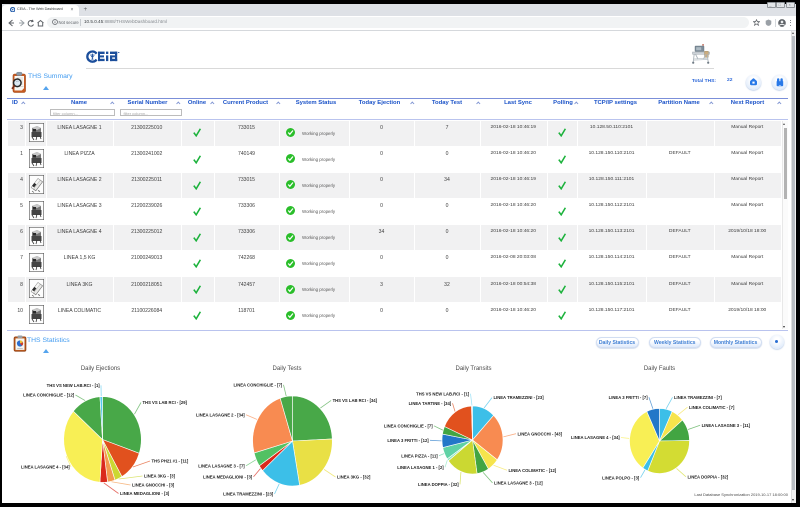 This screenshot has height=507, width=800. Describe the element at coordinates (287, 369) in the screenshot. I see `svg-text: Daily Tests` at that location.